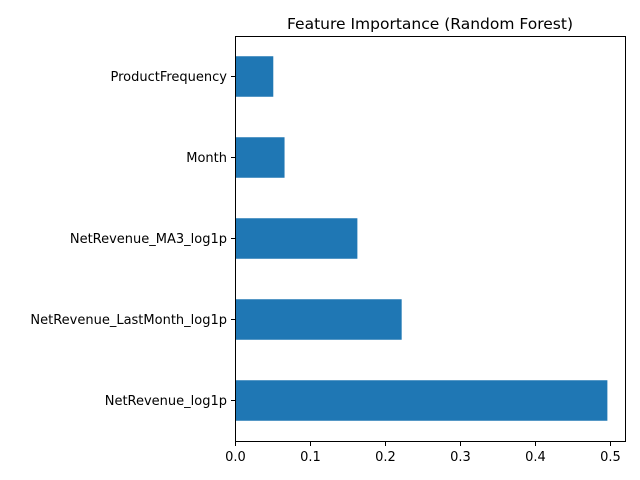 The image size is (640, 480). Describe the element at coordinates (310, 457) in the screenshot. I see `x-tick-label-1: 0.1` at that location.